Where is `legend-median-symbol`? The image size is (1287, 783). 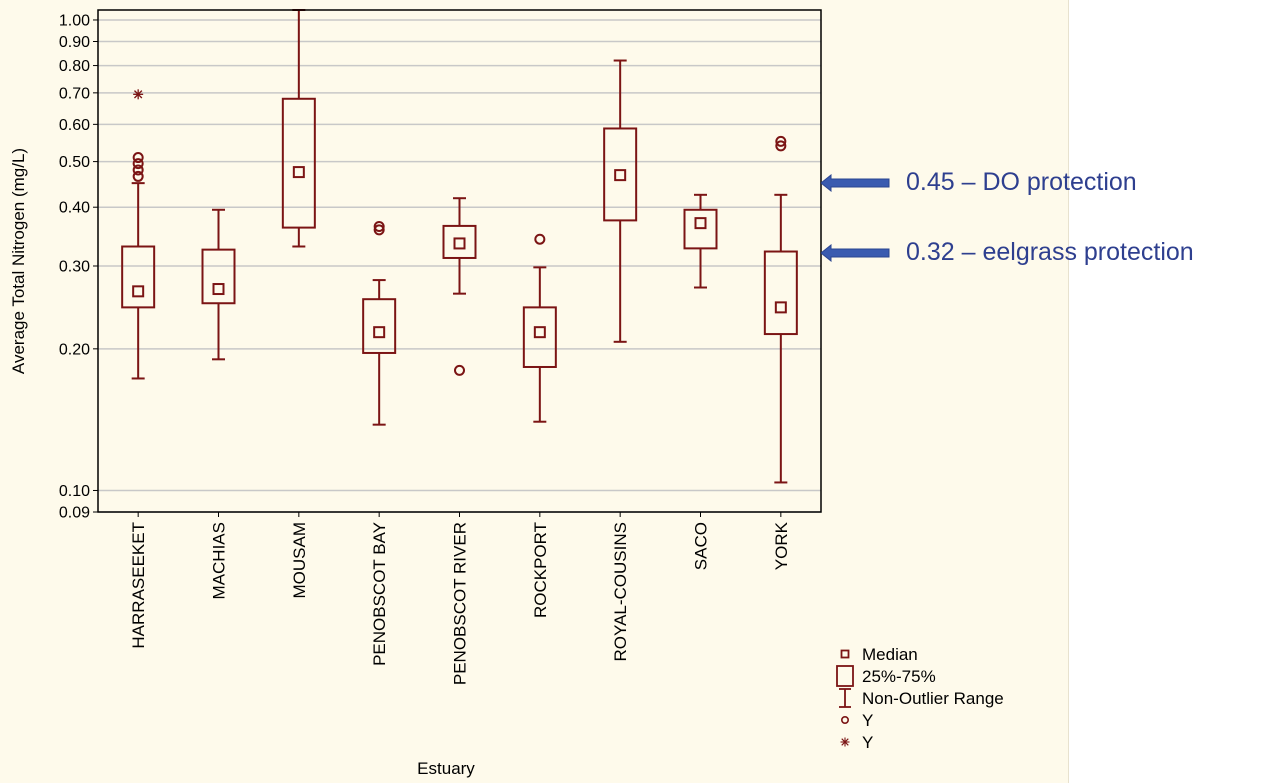
legend-median-symbol is located at coordinates (845, 654).